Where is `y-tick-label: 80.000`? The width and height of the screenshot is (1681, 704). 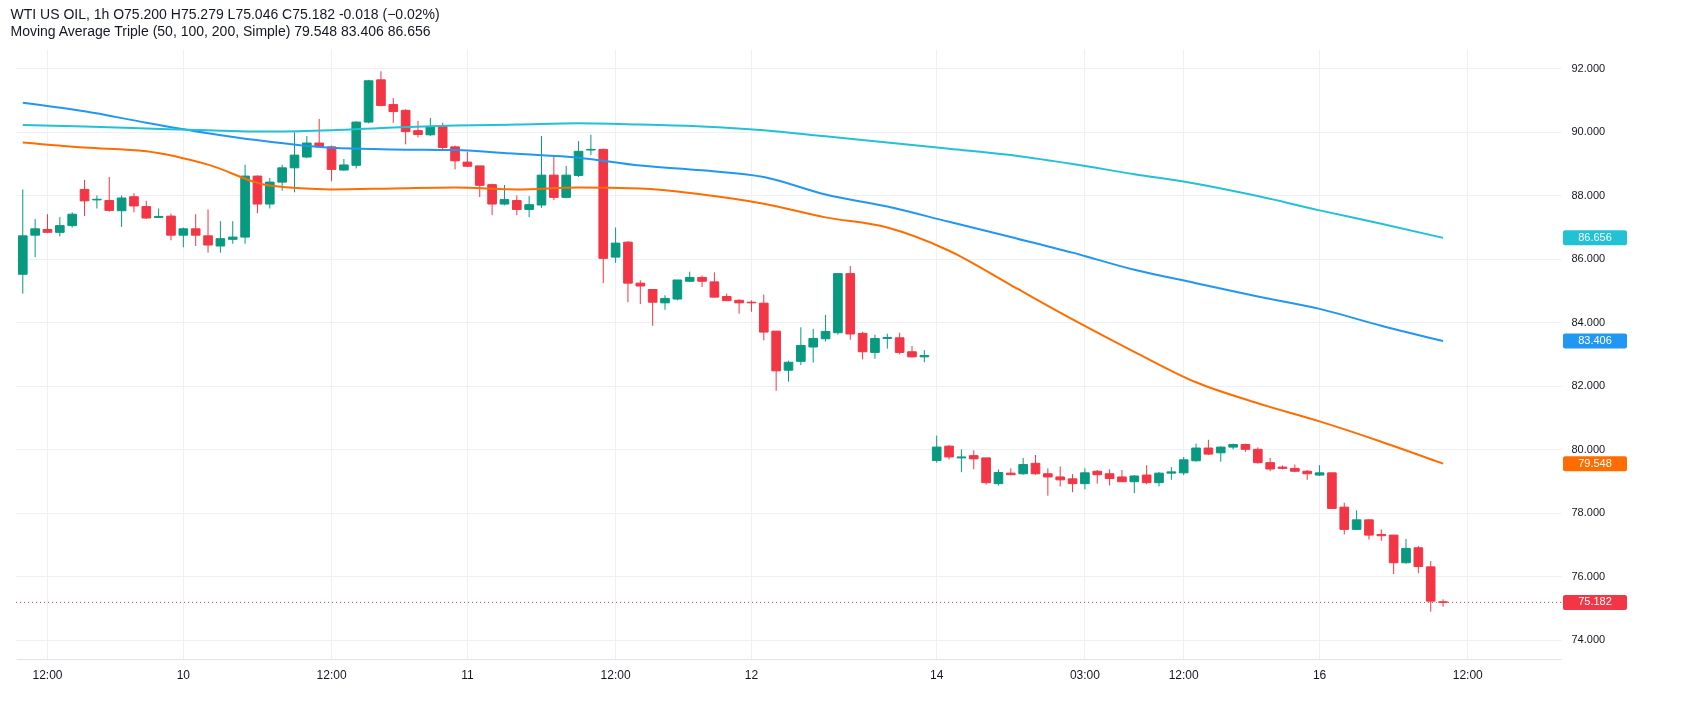 y-tick-label: 80.000 is located at coordinates (1588, 448).